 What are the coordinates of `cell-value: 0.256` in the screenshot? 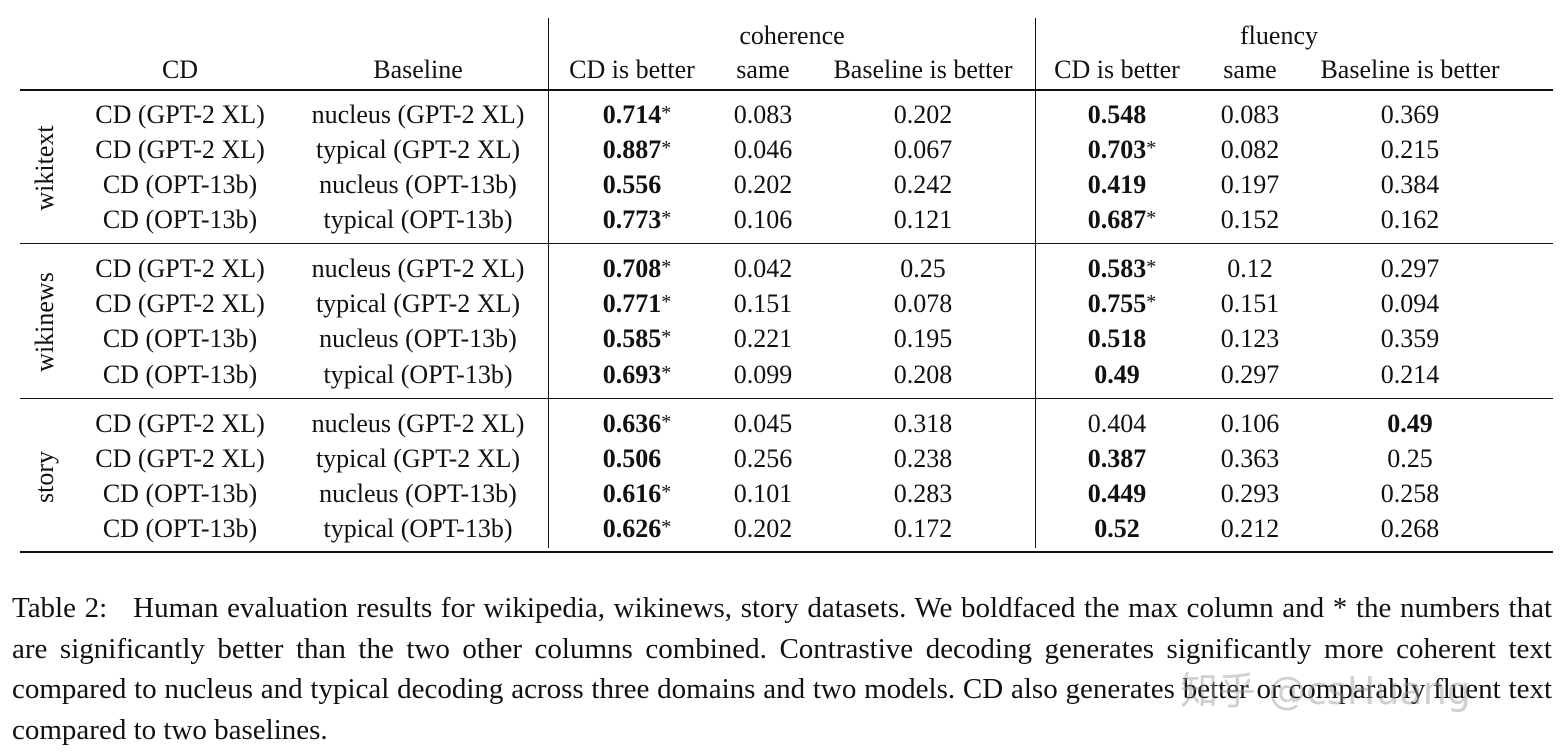 It's located at (763, 458).